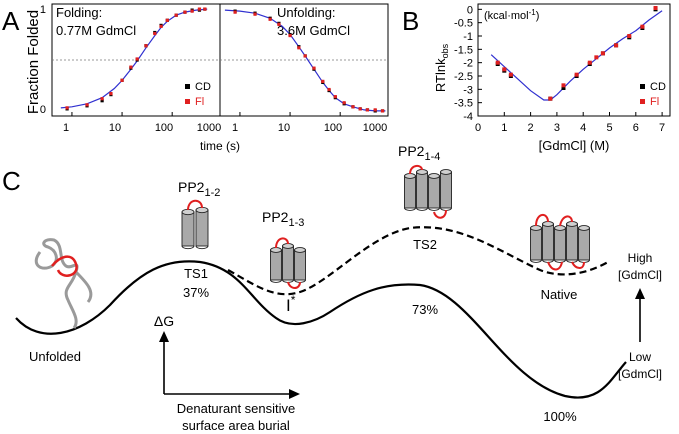  Describe the element at coordinates (410, 21) in the screenshot. I see `panel-b-letter: B` at that location.